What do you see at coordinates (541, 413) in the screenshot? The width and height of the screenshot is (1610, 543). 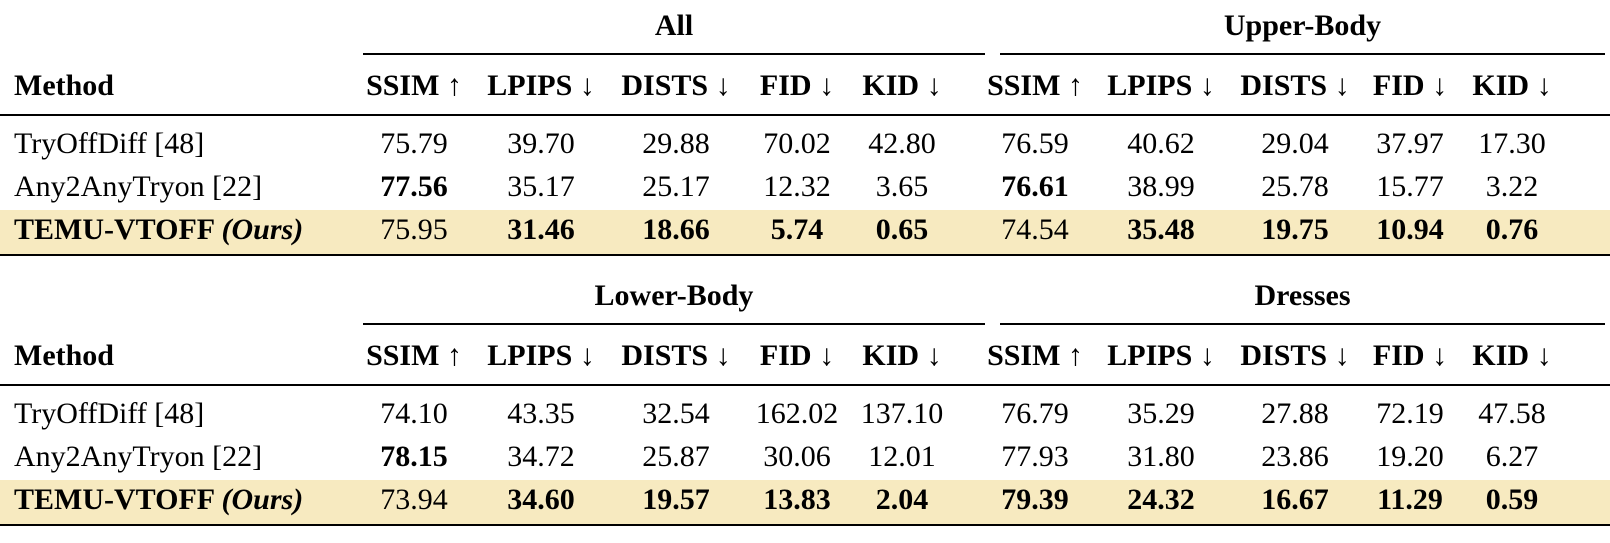 I see `metric-value: 43.35` at bounding box center [541, 413].